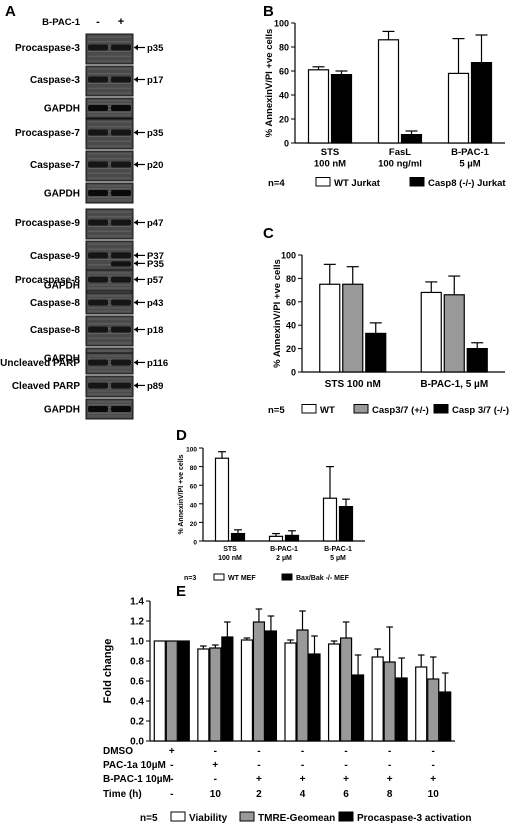  I want to click on y-tick-label: 1.2, so click(137, 622).